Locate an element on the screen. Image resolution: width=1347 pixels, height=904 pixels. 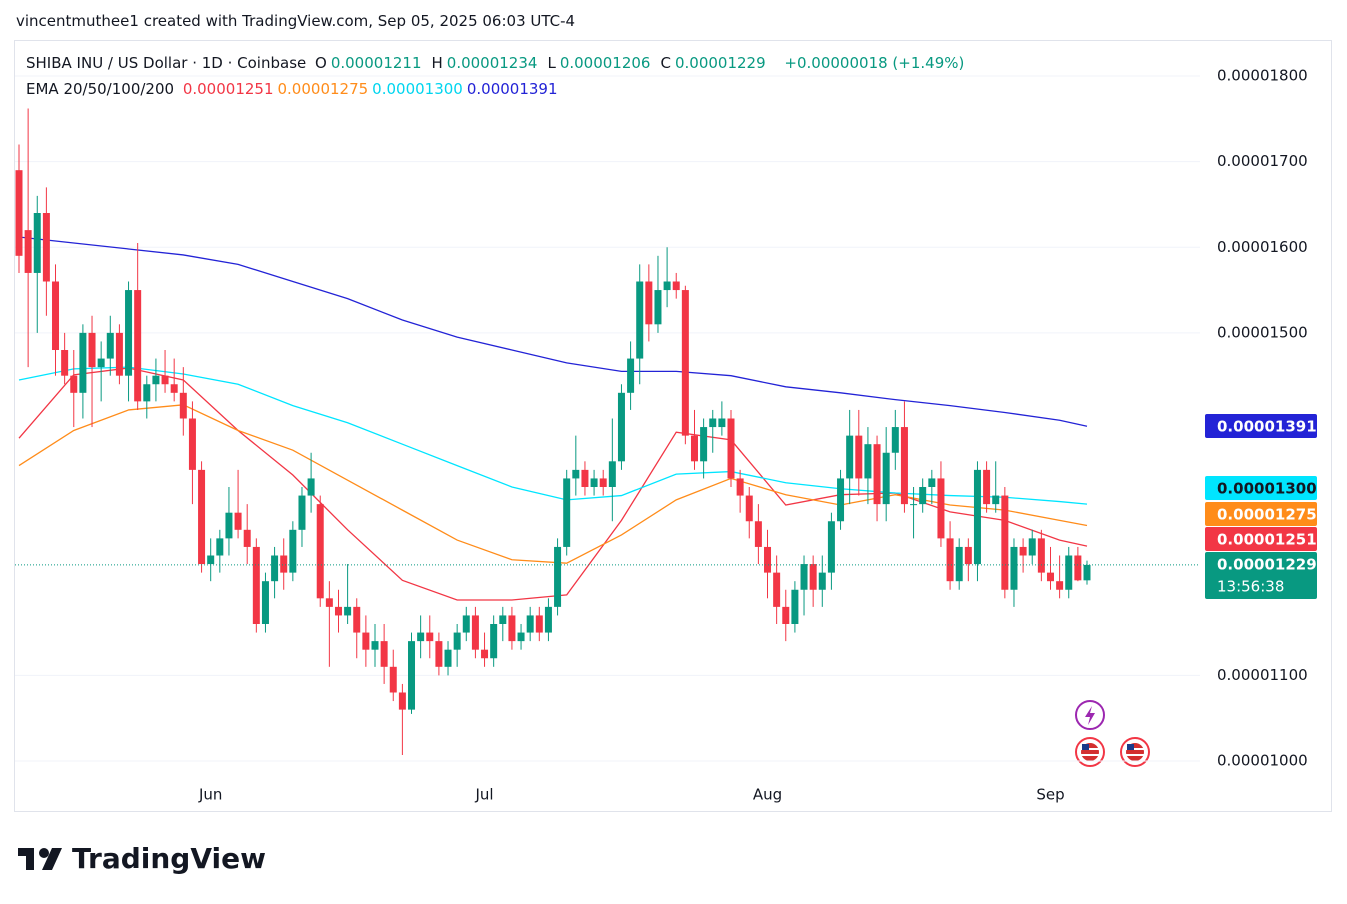
ohlc-letter: L is located at coordinates (551, 63).